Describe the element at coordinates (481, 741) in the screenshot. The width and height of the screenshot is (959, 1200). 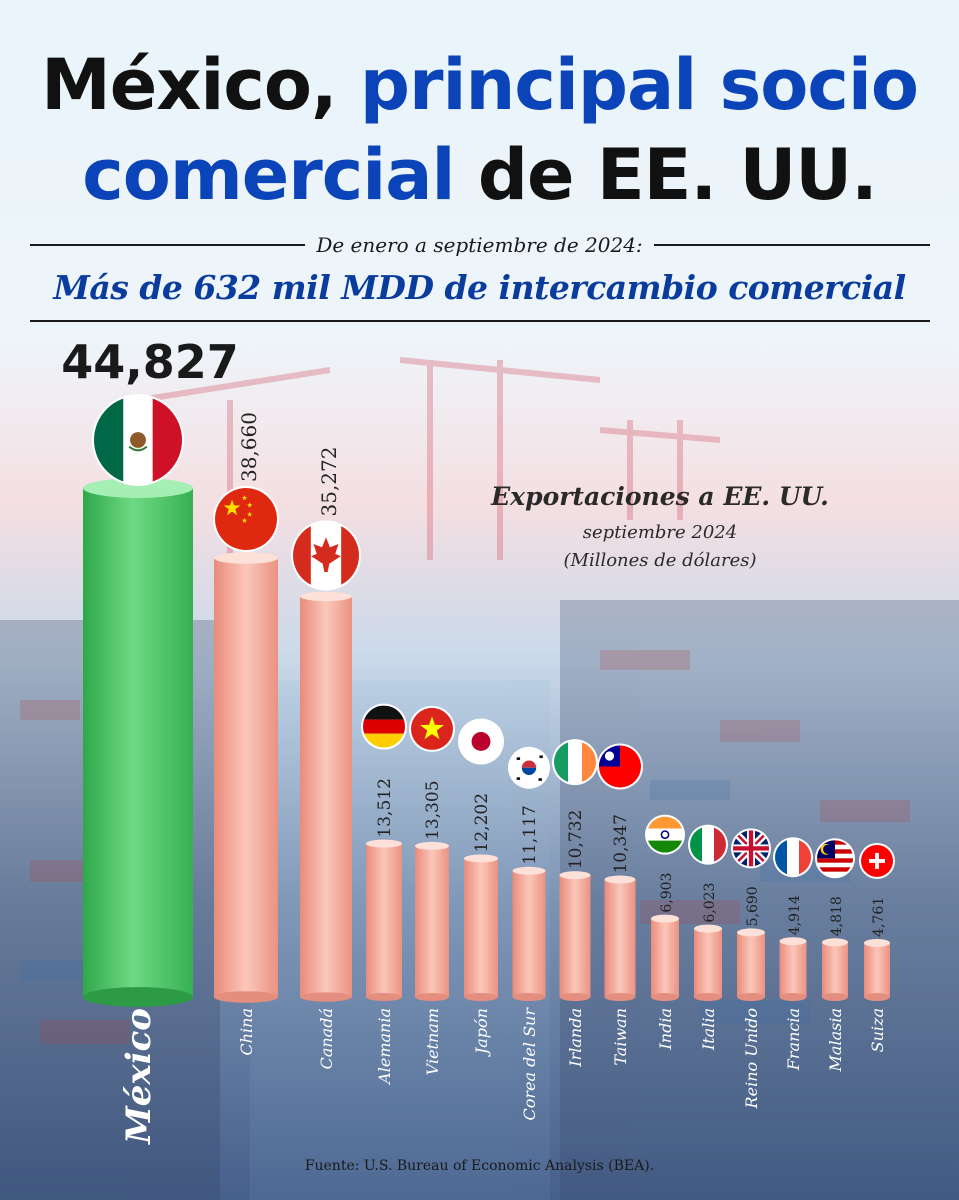
I see `japan-flag-icon` at that location.